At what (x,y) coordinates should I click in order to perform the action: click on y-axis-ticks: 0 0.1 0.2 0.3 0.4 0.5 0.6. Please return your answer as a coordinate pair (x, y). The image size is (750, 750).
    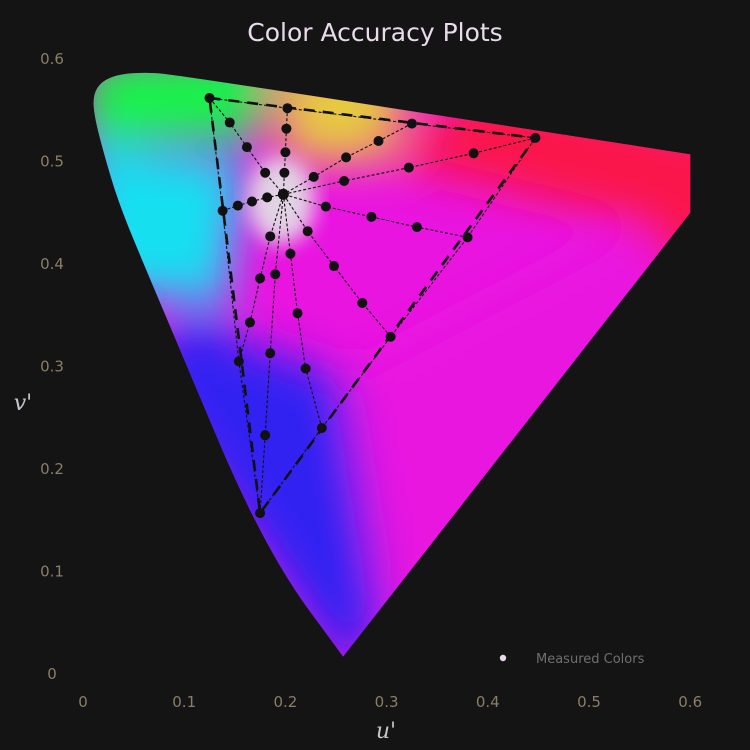
    Looking at the image, I should click on (52, 366).